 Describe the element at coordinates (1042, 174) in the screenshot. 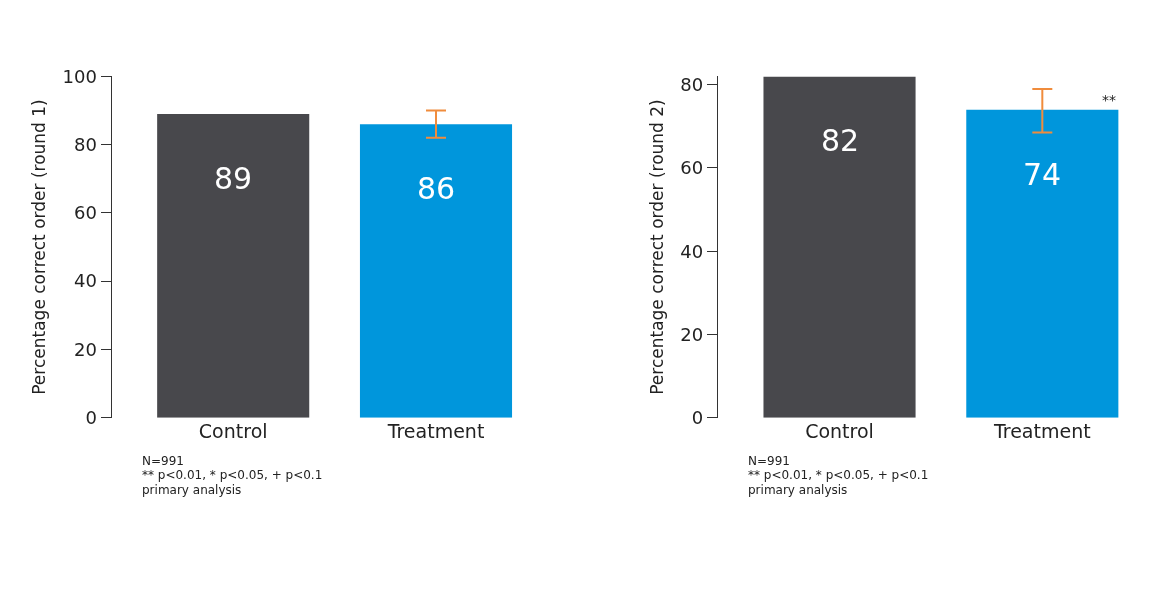

I see `data-label: 74` at that location.